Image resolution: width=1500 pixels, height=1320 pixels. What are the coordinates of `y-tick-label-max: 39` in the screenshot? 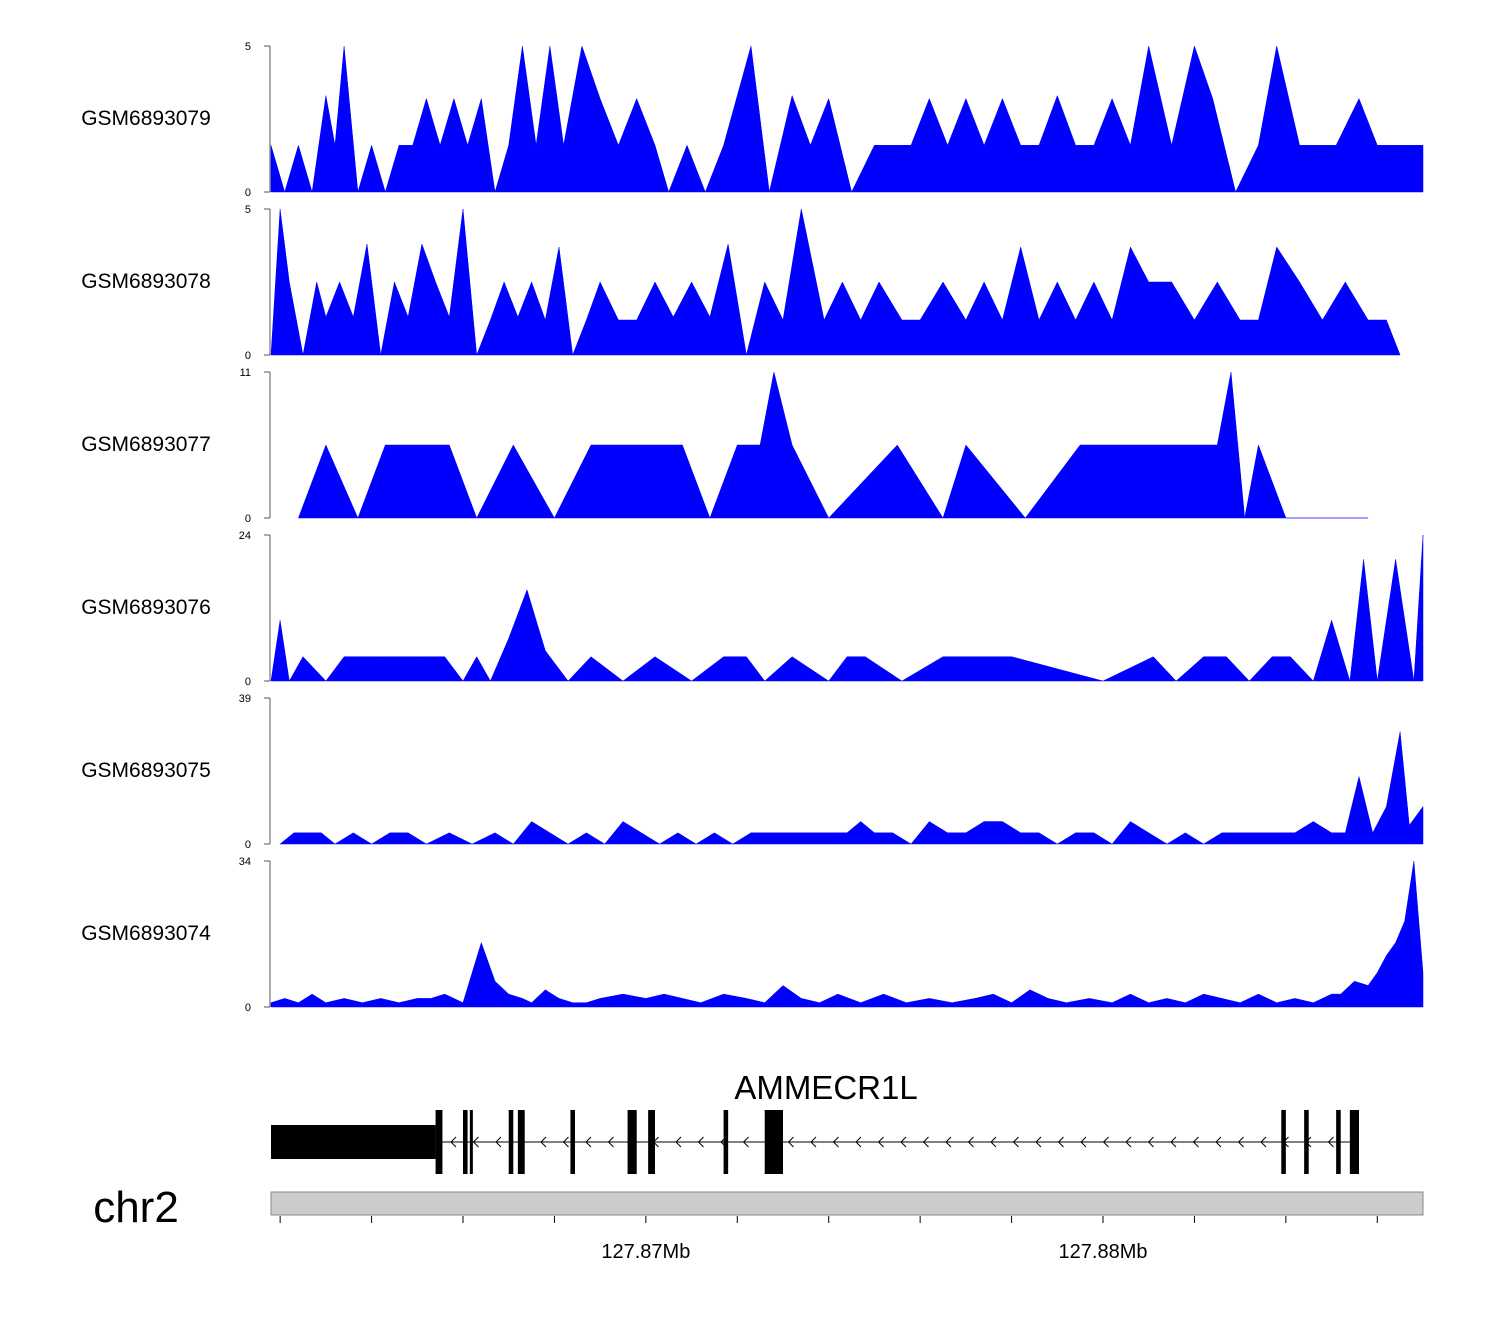 It's located at (245, 699).